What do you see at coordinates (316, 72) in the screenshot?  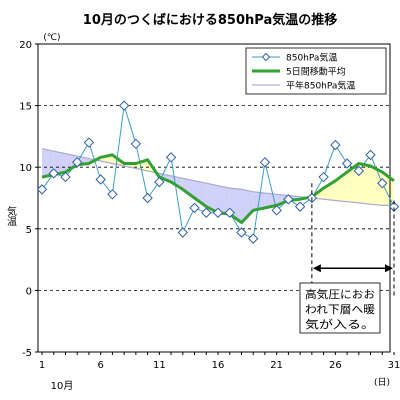 I see `legend-label: 5日間移動平均` at bounding box center [316, 72].